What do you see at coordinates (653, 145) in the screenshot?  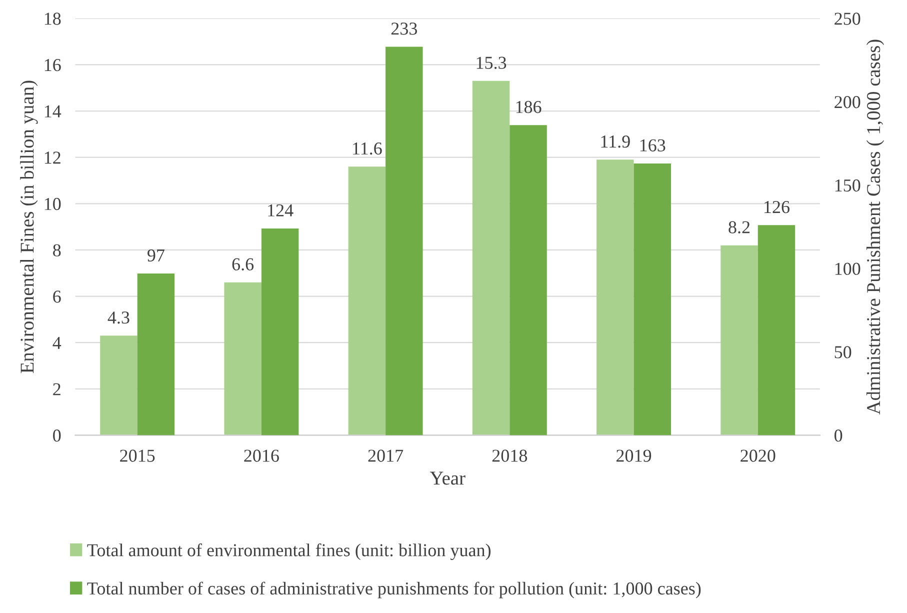 I see `data-label: 163` at bounding box center [653, 145].